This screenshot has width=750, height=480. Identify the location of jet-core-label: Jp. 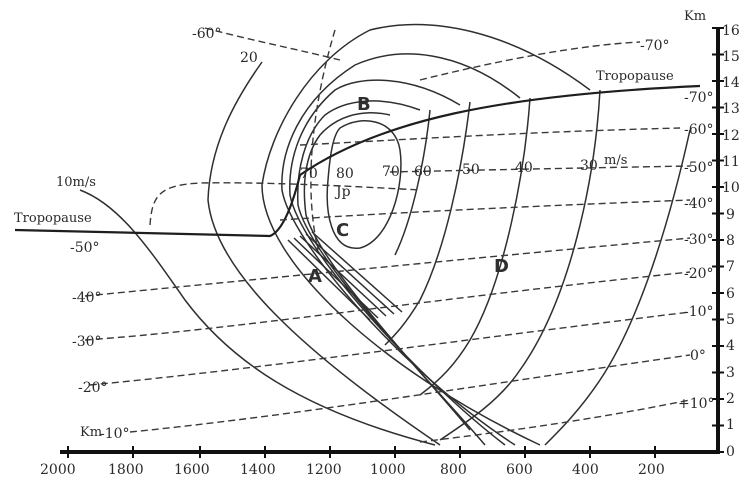
(342, 192).